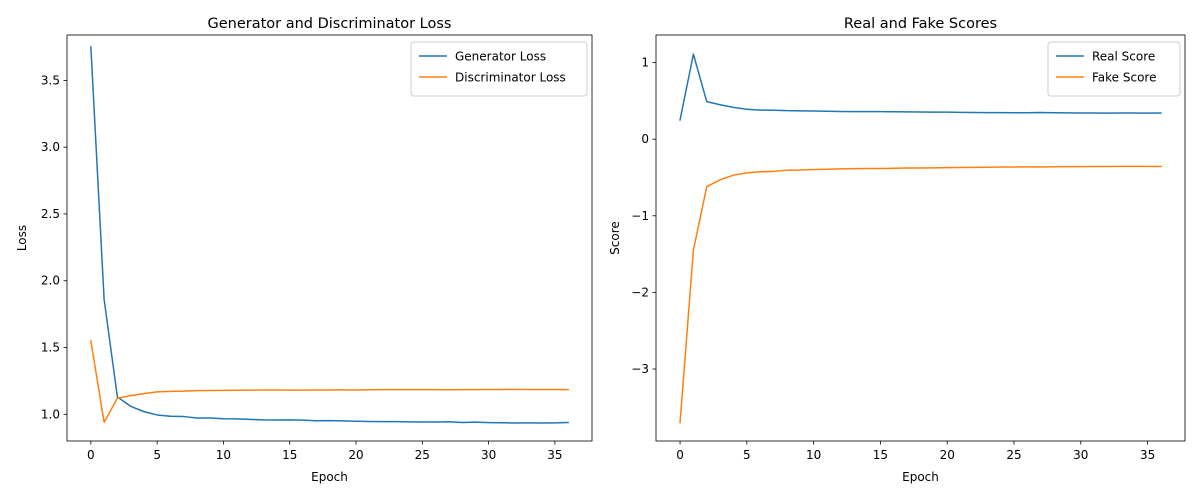 The width and height of the screenshot is (1200, 504). Describe the element at coordinates (880, 455) in the screenshot. I see `scores-x-tick-label: 15` at that location.